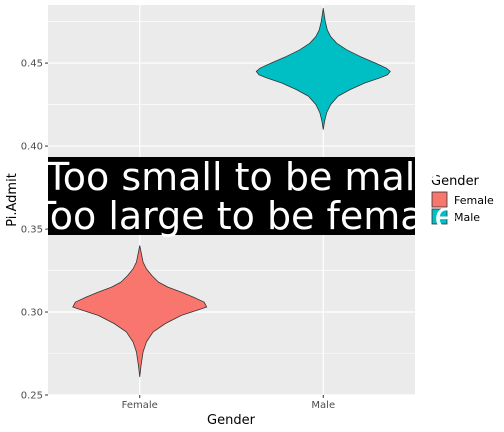 The width and height of the screenshot is (504, 432). I want to click on violin-male, so click(323, 68).